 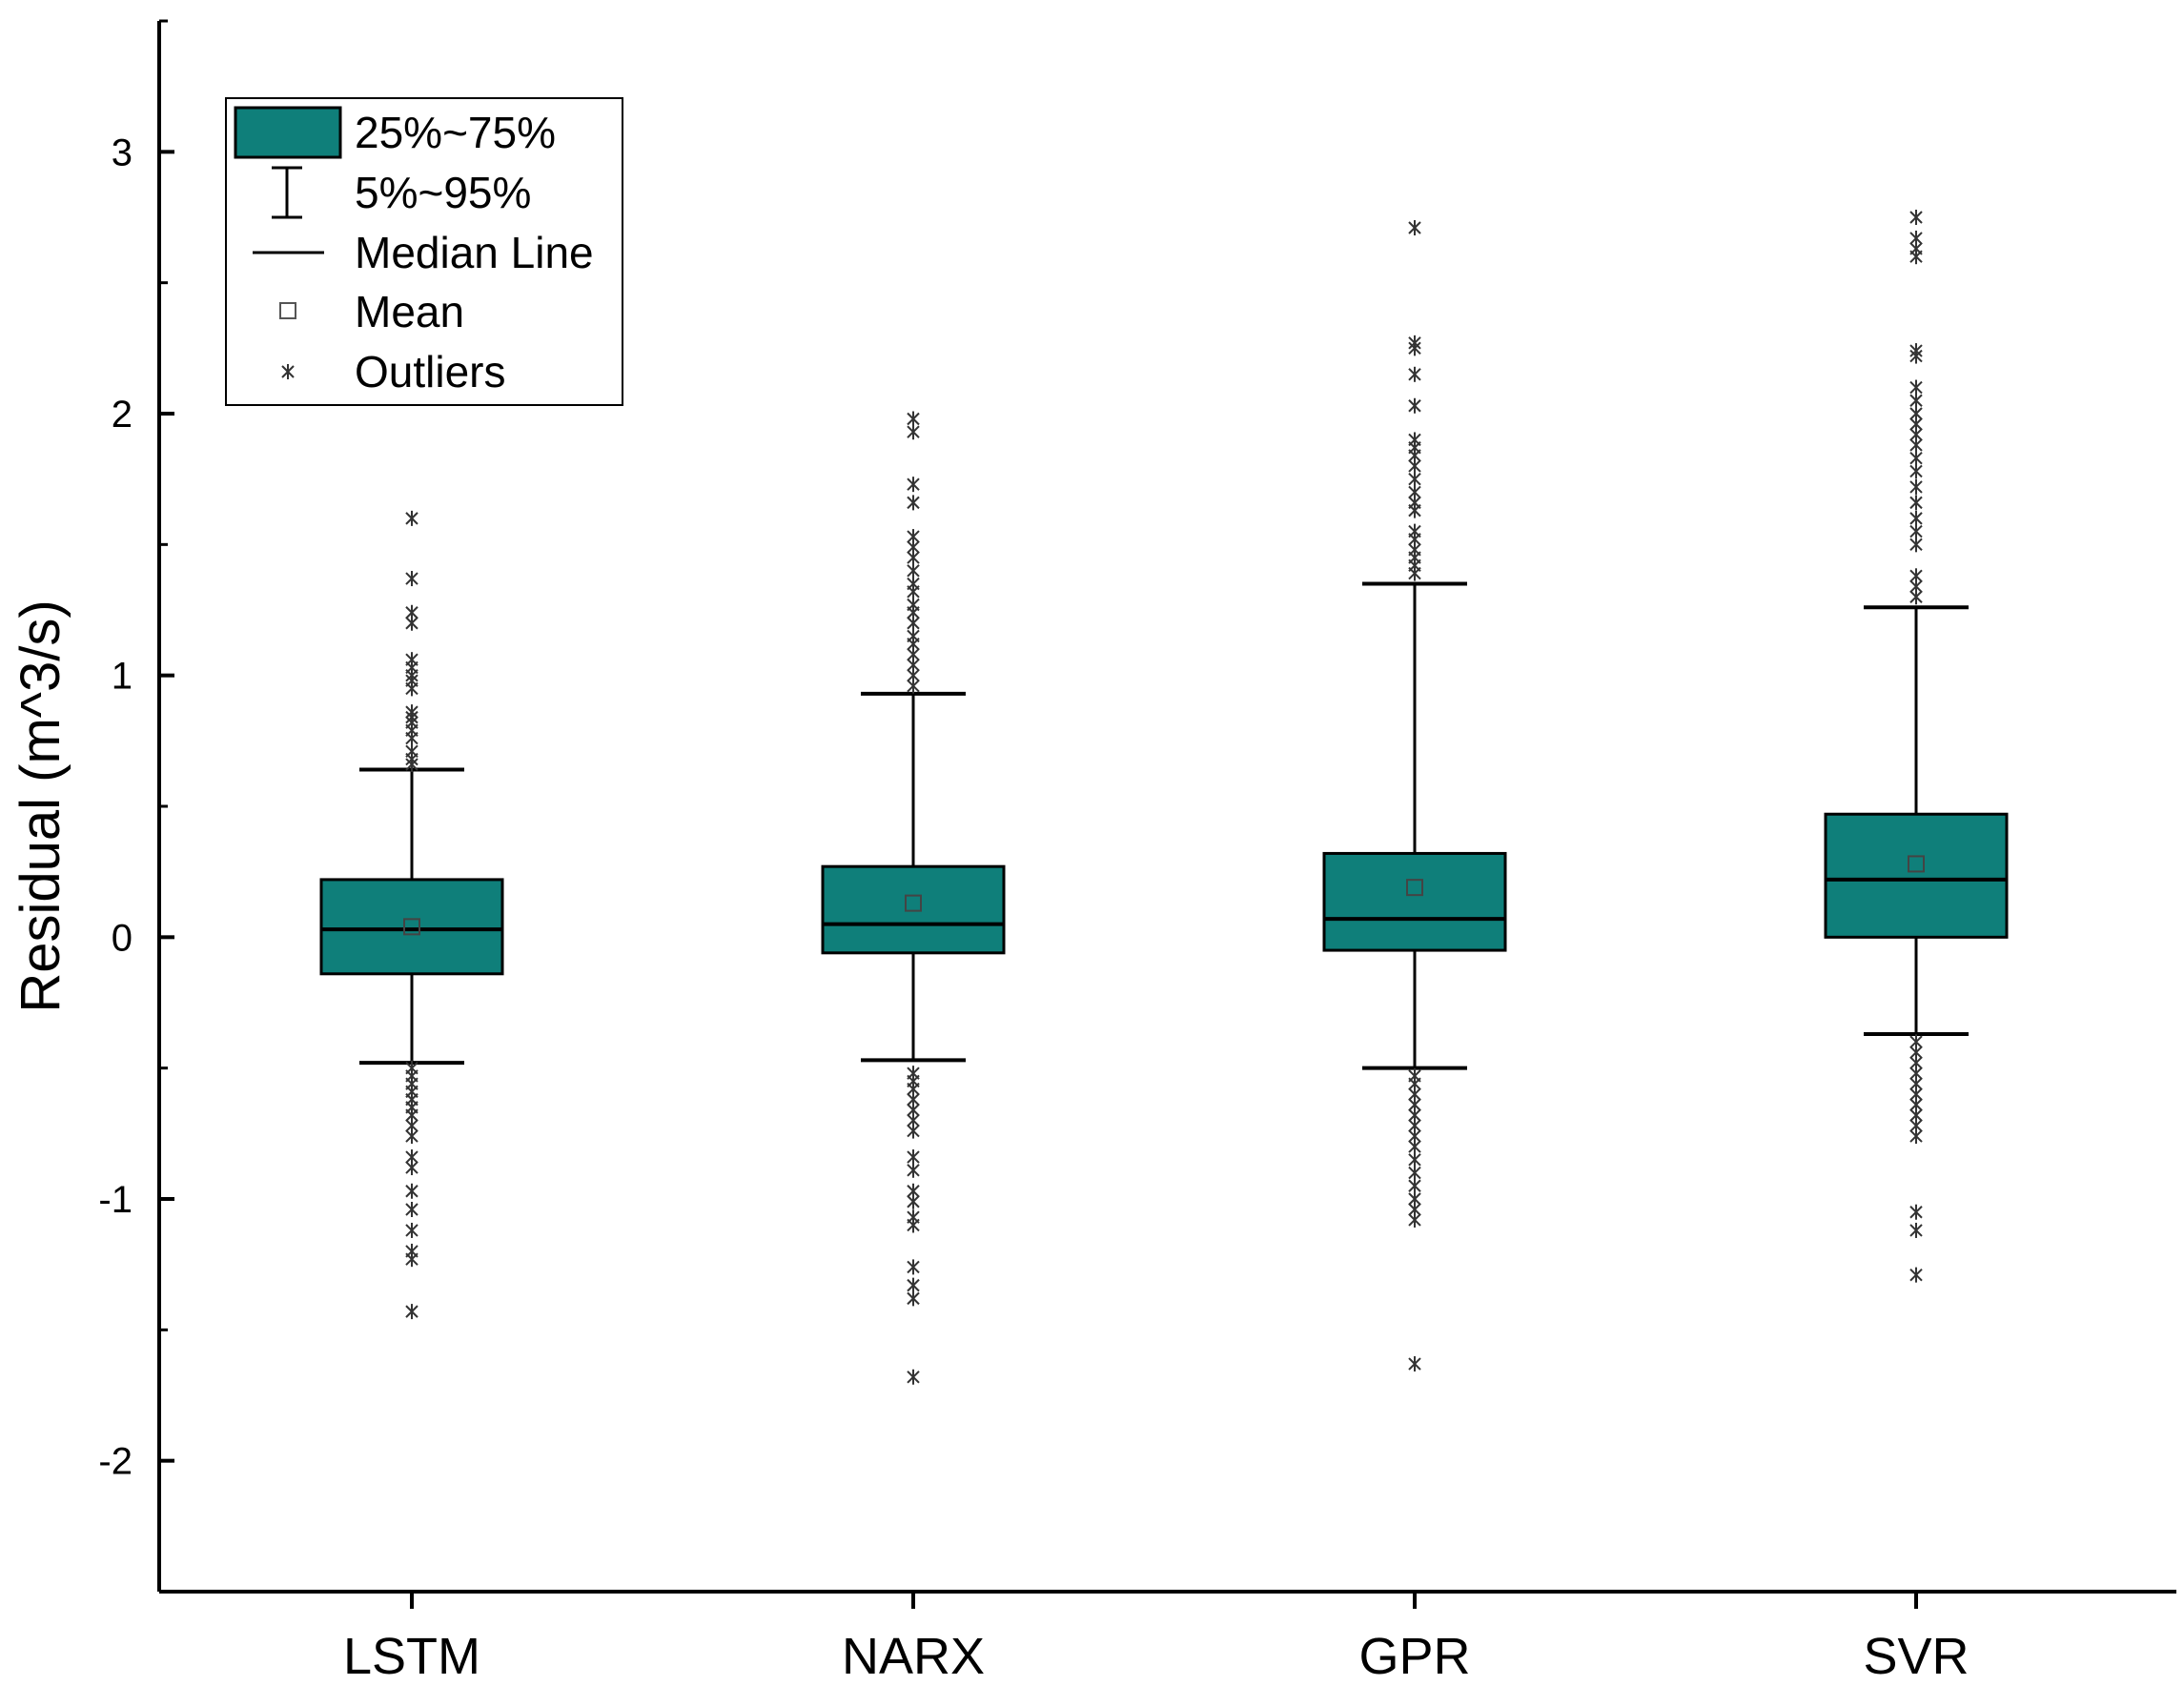 I want to click on legend-label-whisker: 5%~95%, so click(x=443, y=193).